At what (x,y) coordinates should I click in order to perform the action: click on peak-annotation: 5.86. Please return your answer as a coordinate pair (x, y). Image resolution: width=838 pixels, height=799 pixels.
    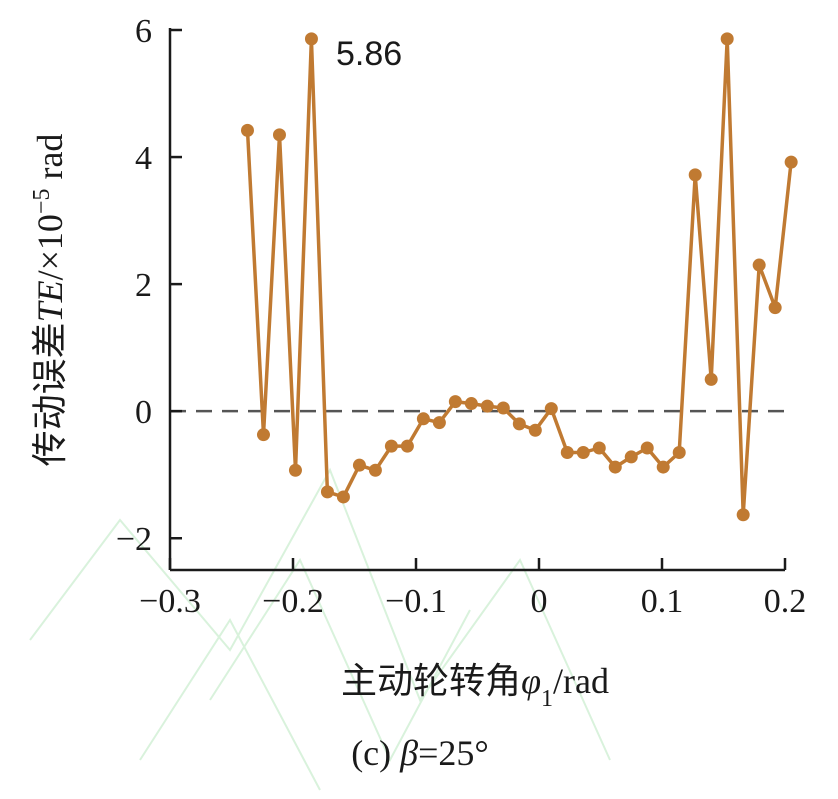
    Looking at the image, I should click on (369, 54).